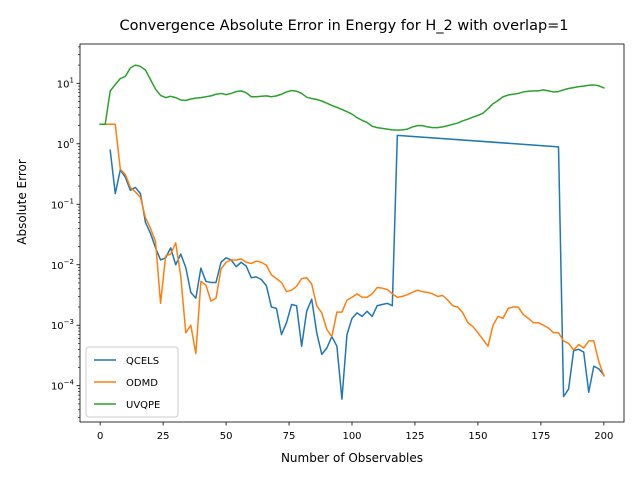  What do you see at coordinates (477, 436) in the screenshot?
I see `x-tick-label: 150` at bounding box center [477, 436].